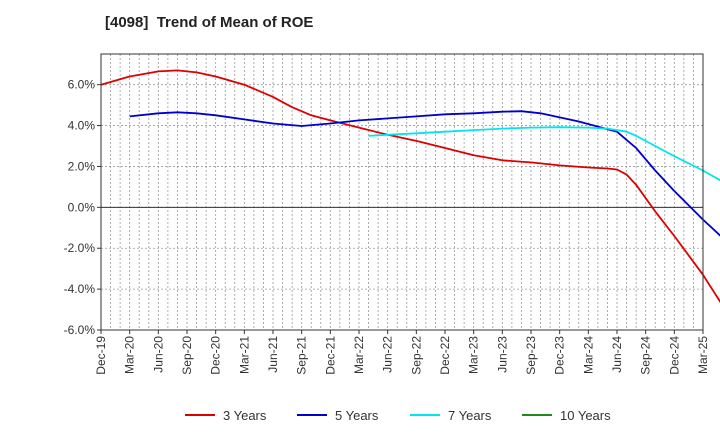 This screenshot has width=720, height=440. Describe the element at coordinates (585, 415) in the screenshot. I see `legend-label: 10 Years` at that location.